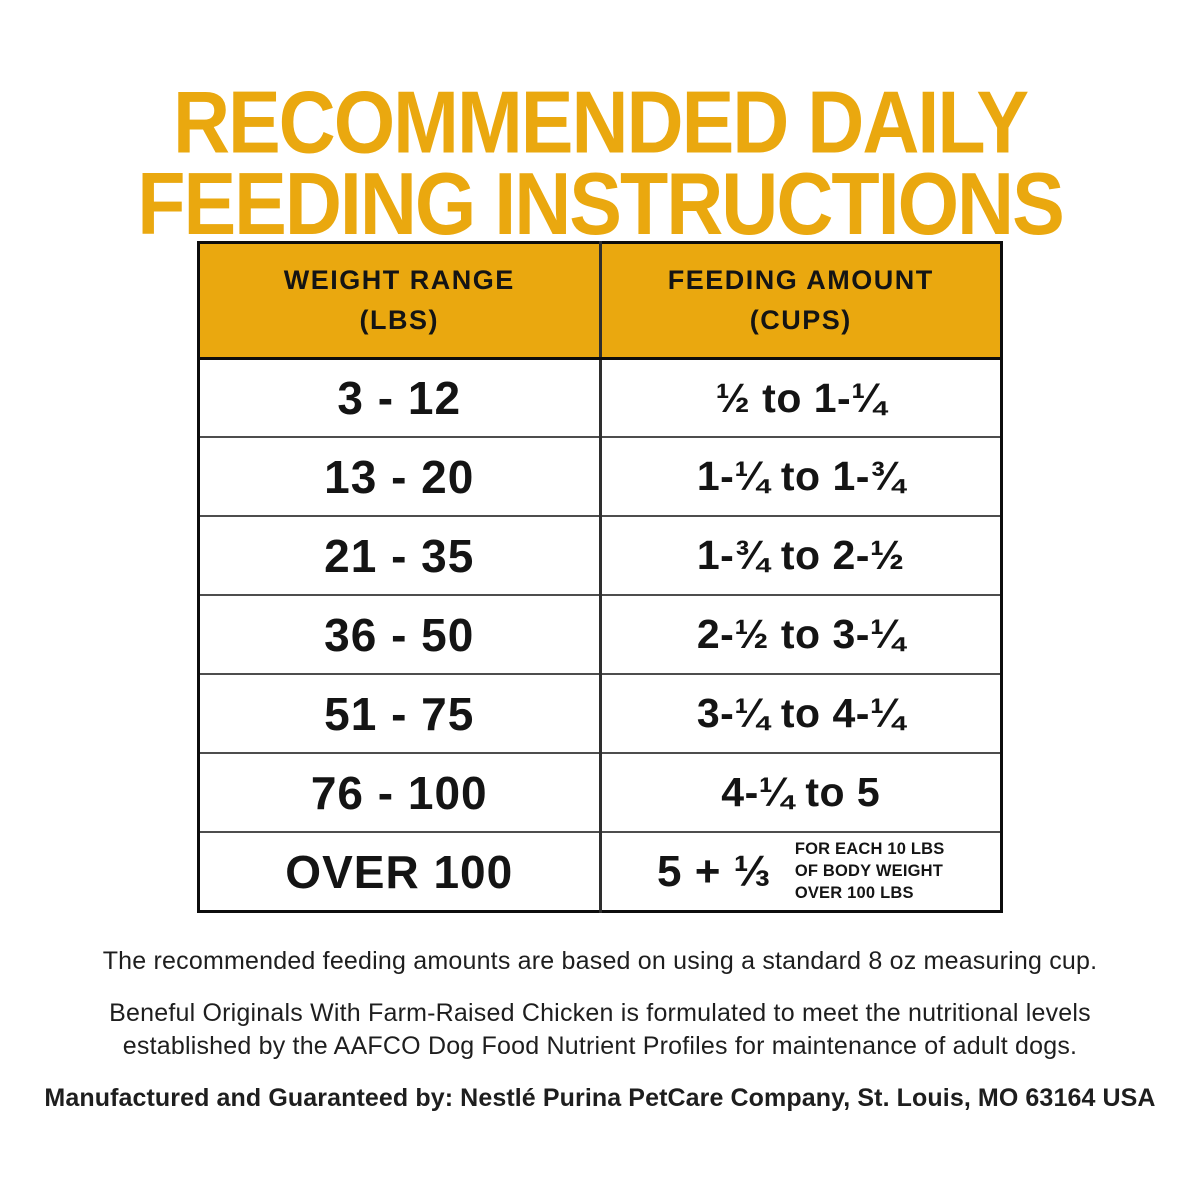  I want to click on col-header-weight-line1: WEIGHT RANGE, so click(399, 279).